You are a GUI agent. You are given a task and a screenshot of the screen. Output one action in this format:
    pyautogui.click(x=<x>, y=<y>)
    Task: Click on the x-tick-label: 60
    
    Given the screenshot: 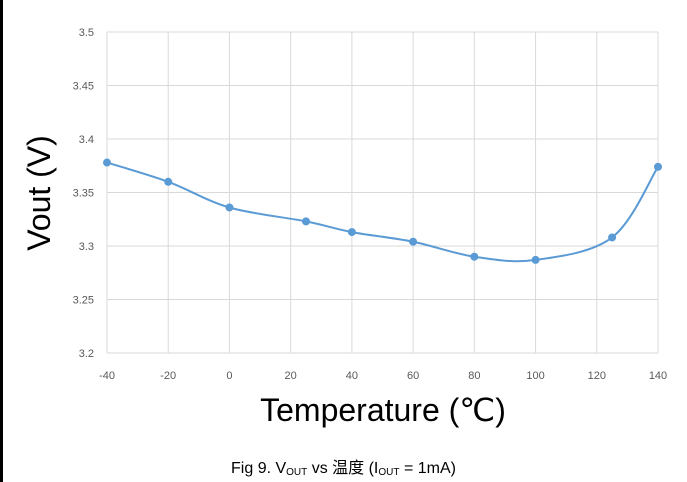 What is the action you would take?
    pyautogui.click(x=413, y=376)
    